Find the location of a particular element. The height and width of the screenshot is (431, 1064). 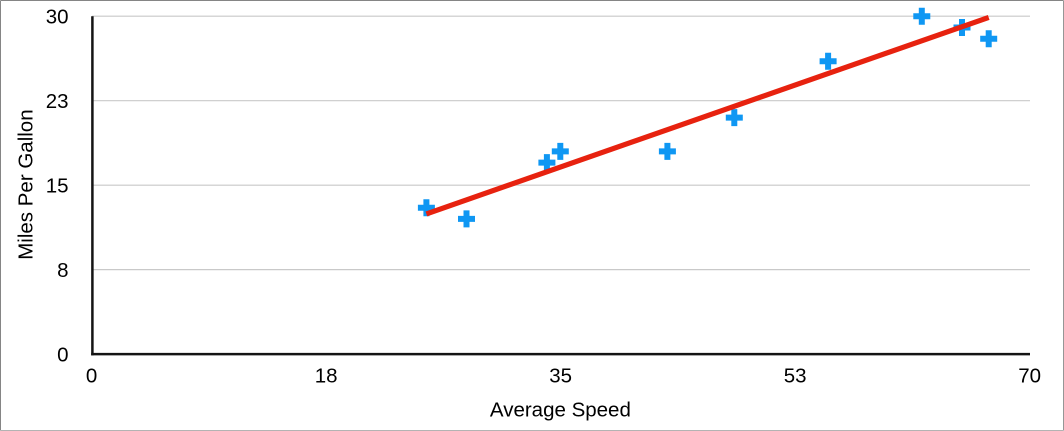

svg-text: 53 is located at coordinates (795, 375).